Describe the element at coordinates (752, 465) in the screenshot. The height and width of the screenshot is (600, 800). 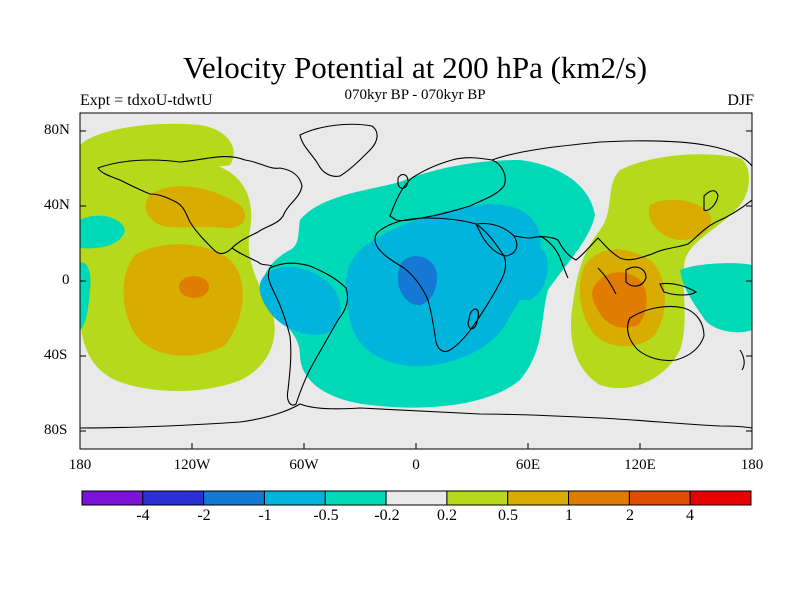
I see `lon-label-180e: 180` at that location.